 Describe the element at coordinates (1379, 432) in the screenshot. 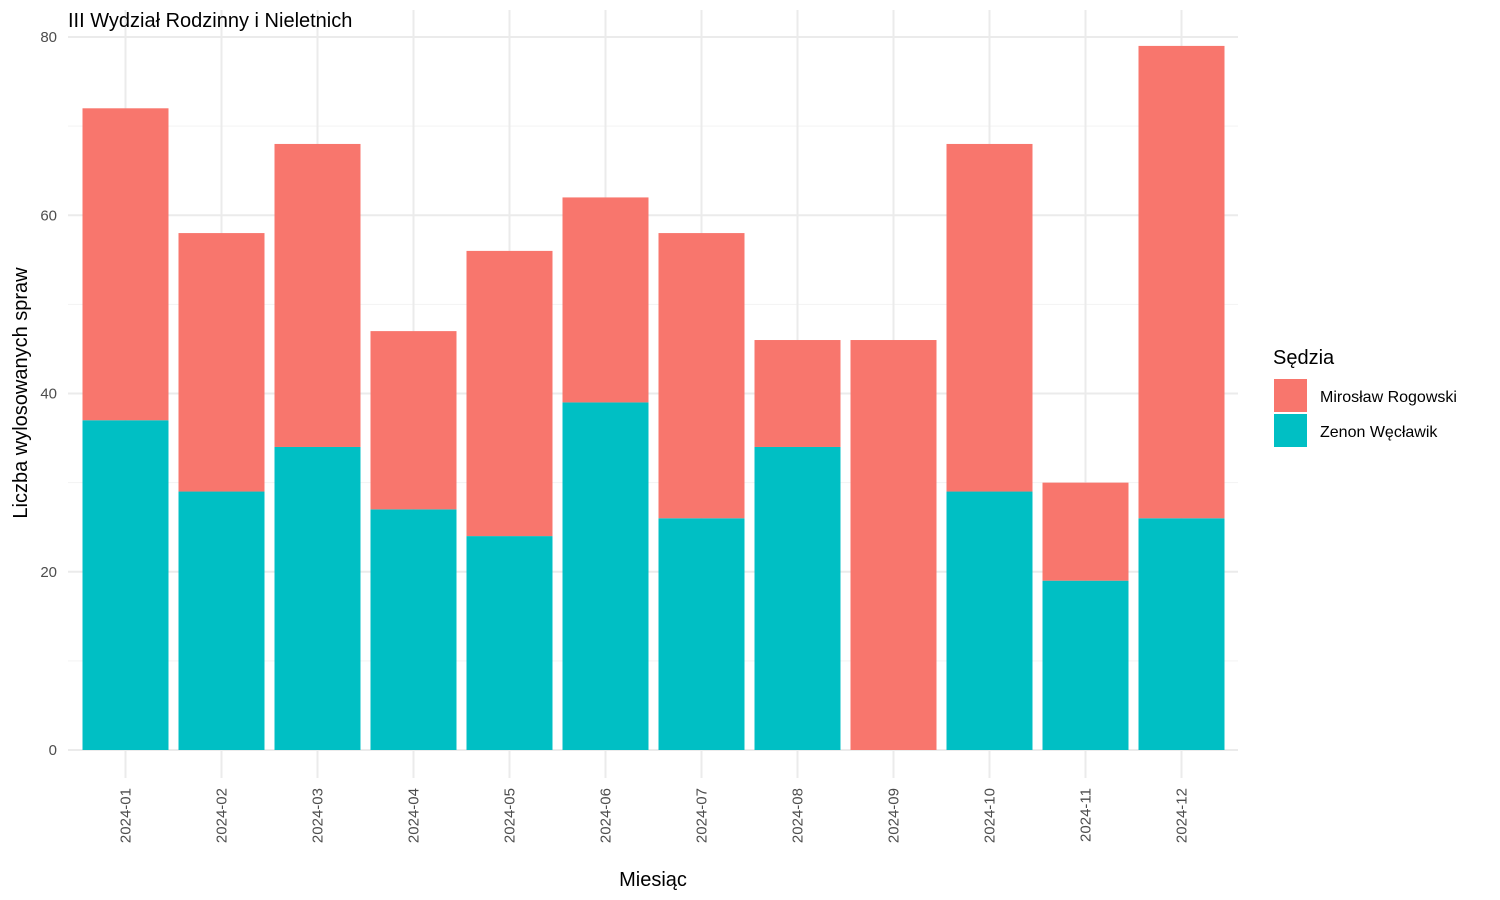

I see `legend-label: Zenon Węcławik` at that location.